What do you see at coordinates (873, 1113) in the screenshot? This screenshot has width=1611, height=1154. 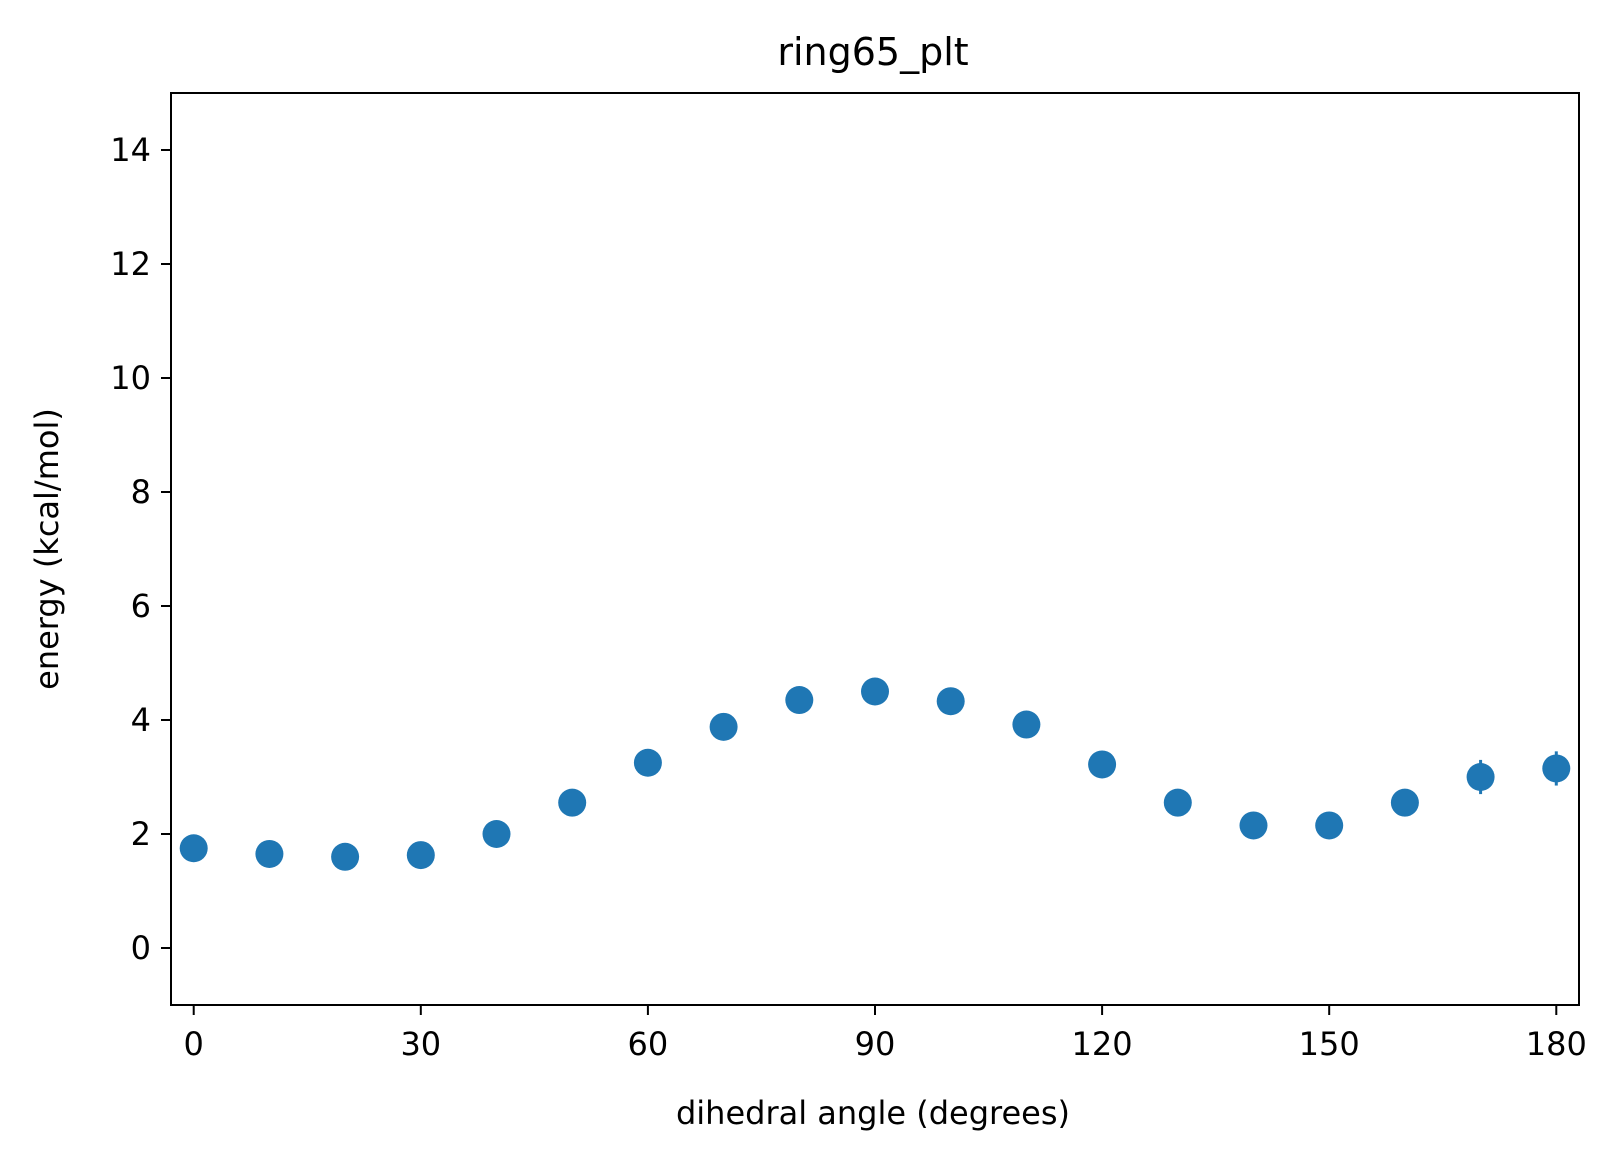 I see `x-axis-title: dihedral angle (degrees)` at bounding box center [873, 1113].